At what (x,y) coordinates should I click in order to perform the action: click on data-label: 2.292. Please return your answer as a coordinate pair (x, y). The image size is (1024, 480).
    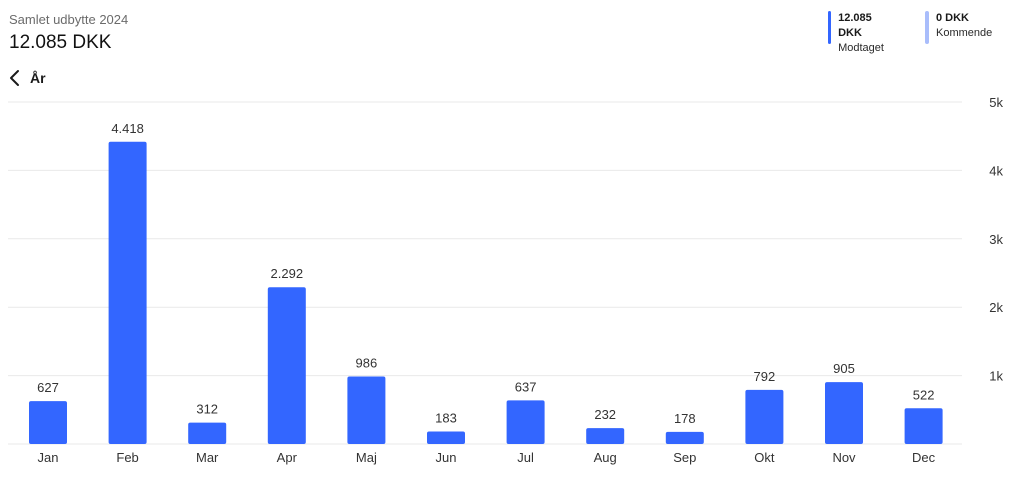
    Looking at the image, I should click on (287, 273).